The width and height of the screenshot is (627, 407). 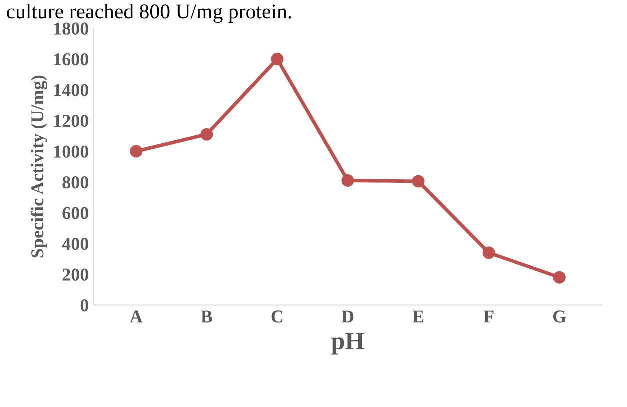 What do you see at coordinates (136, 316) in the screenshot?
I see `x-tick-label: A` at bounding box center [136, 316].